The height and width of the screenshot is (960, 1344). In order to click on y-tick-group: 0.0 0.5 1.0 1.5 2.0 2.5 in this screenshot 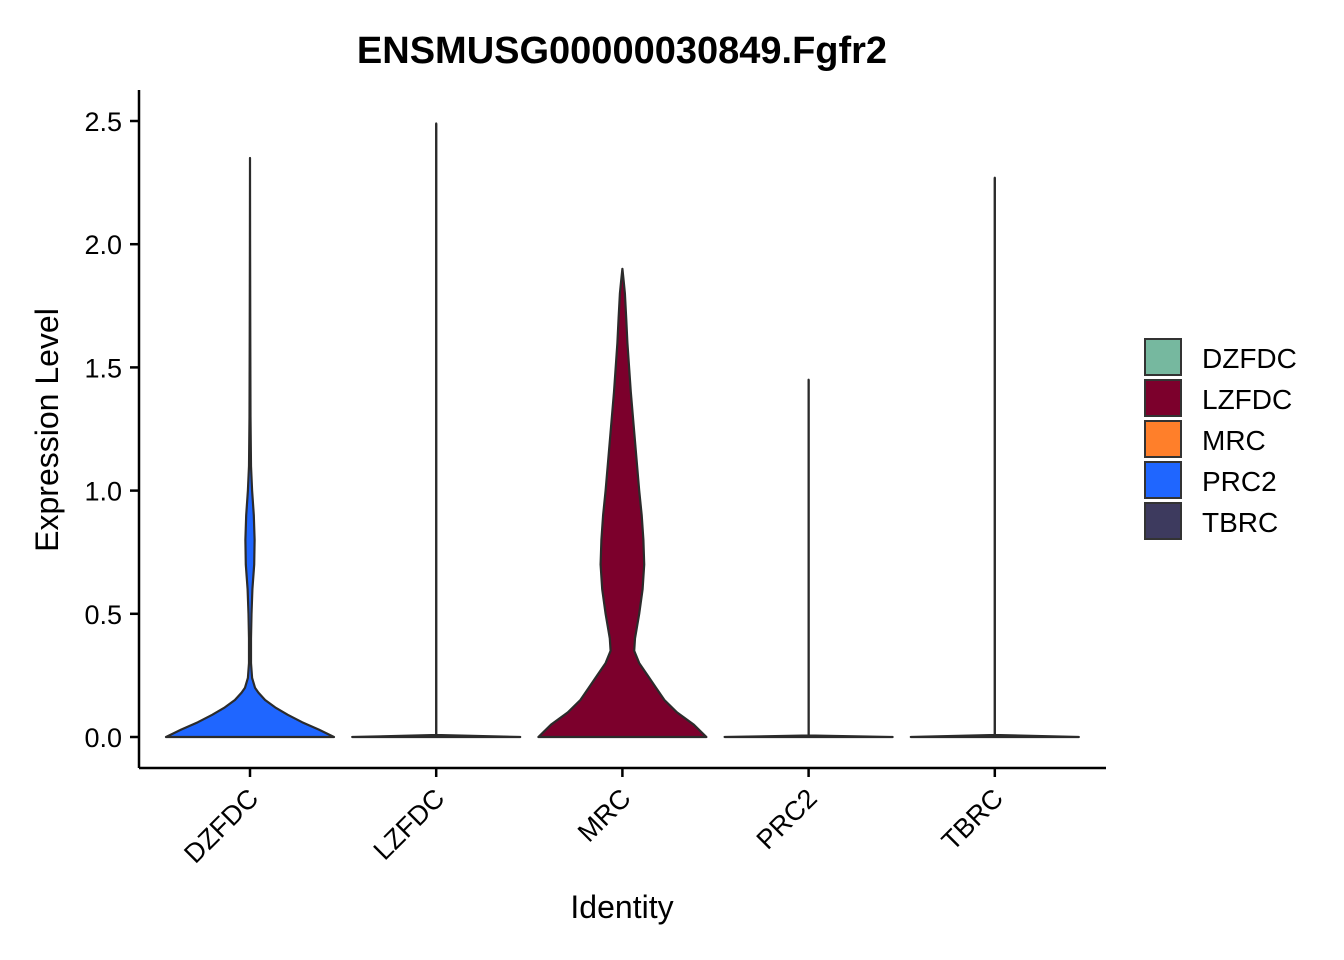, I will do `click(111, 430)`.